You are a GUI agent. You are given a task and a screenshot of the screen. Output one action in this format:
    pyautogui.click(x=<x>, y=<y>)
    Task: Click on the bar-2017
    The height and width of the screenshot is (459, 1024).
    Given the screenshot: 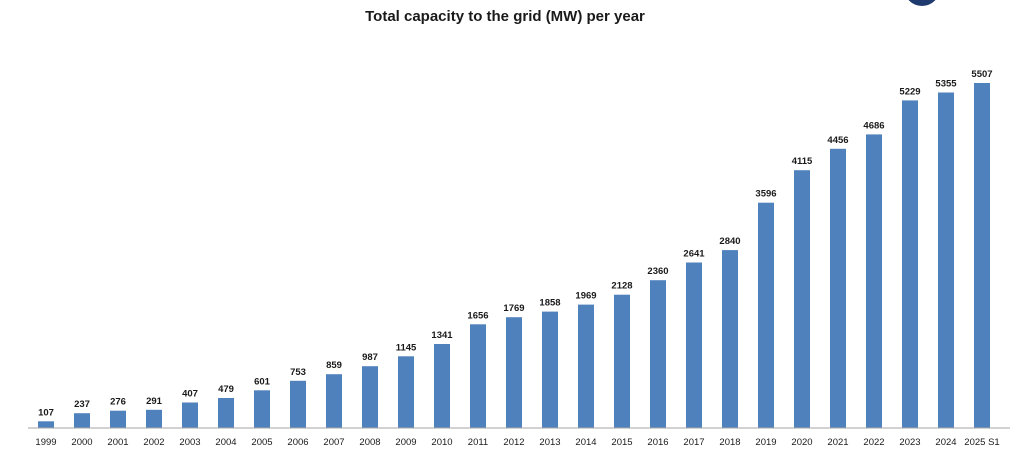 What is the action you would take?
    pyautogui.click(x=694, y=345)
    